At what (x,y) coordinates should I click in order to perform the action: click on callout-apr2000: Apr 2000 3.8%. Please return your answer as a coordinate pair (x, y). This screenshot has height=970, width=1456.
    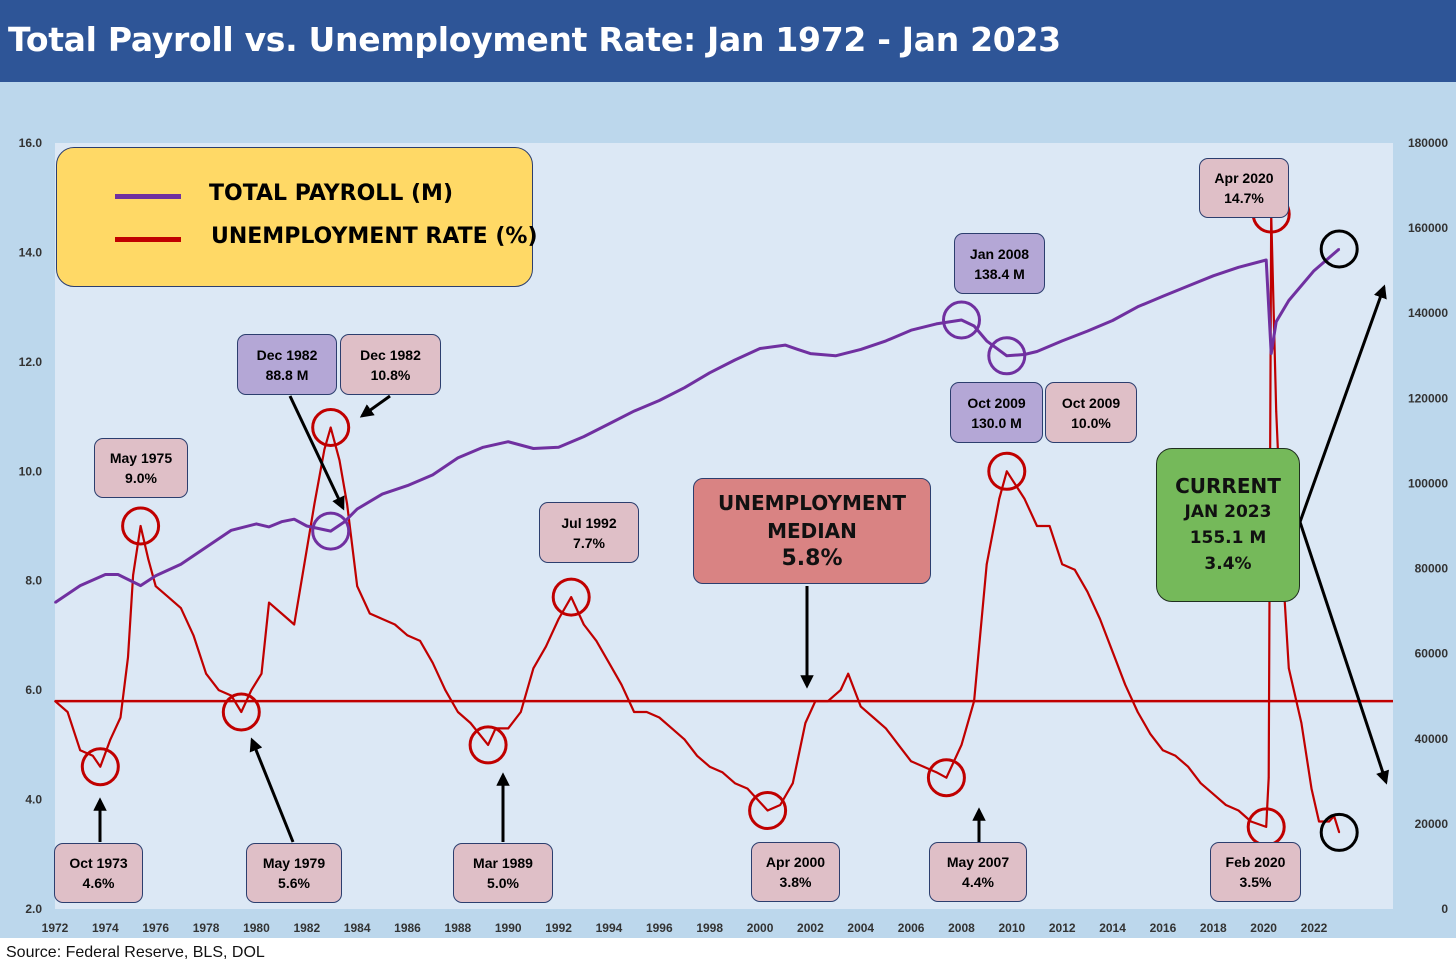
    Looking at the image, I should click on (795, 872).